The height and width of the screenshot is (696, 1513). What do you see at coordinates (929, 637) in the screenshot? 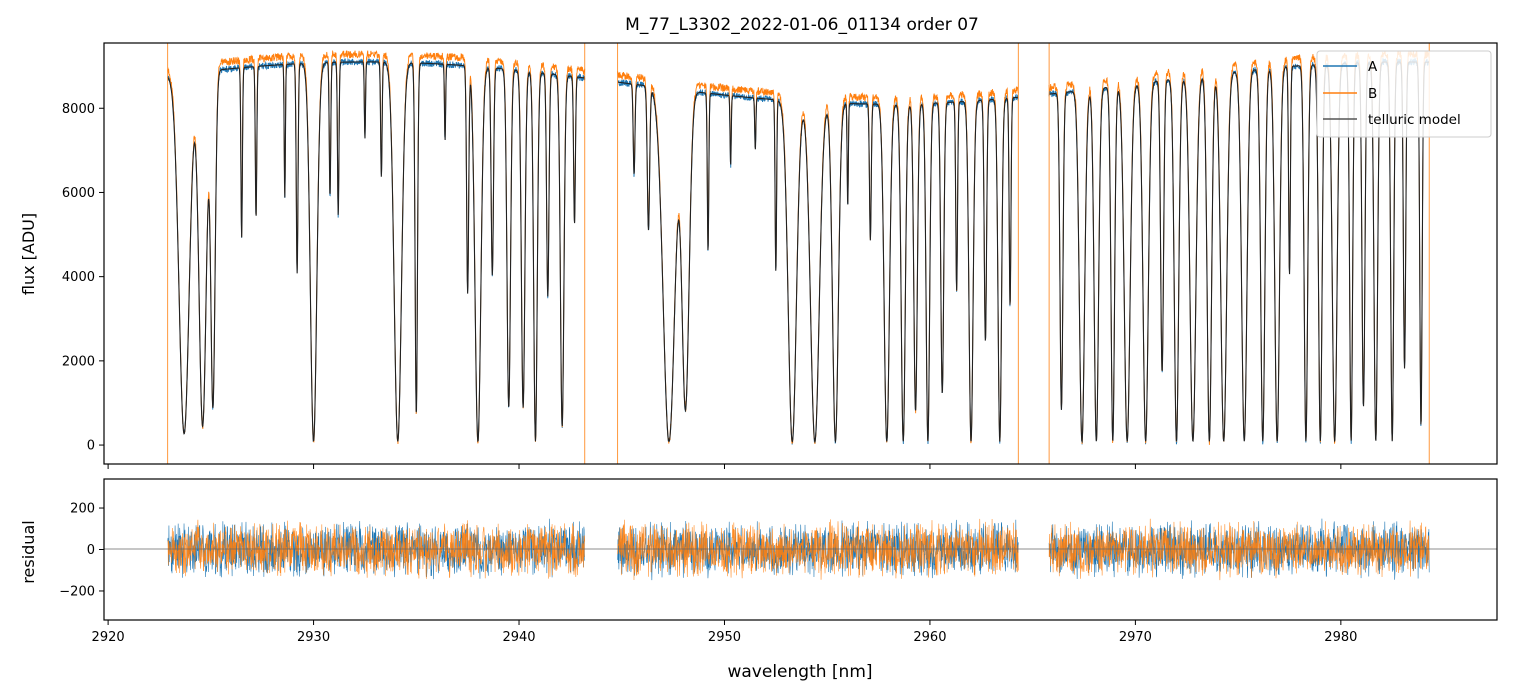
I see `residual-xtick-label: 2960` at bounding box center [929, 637].